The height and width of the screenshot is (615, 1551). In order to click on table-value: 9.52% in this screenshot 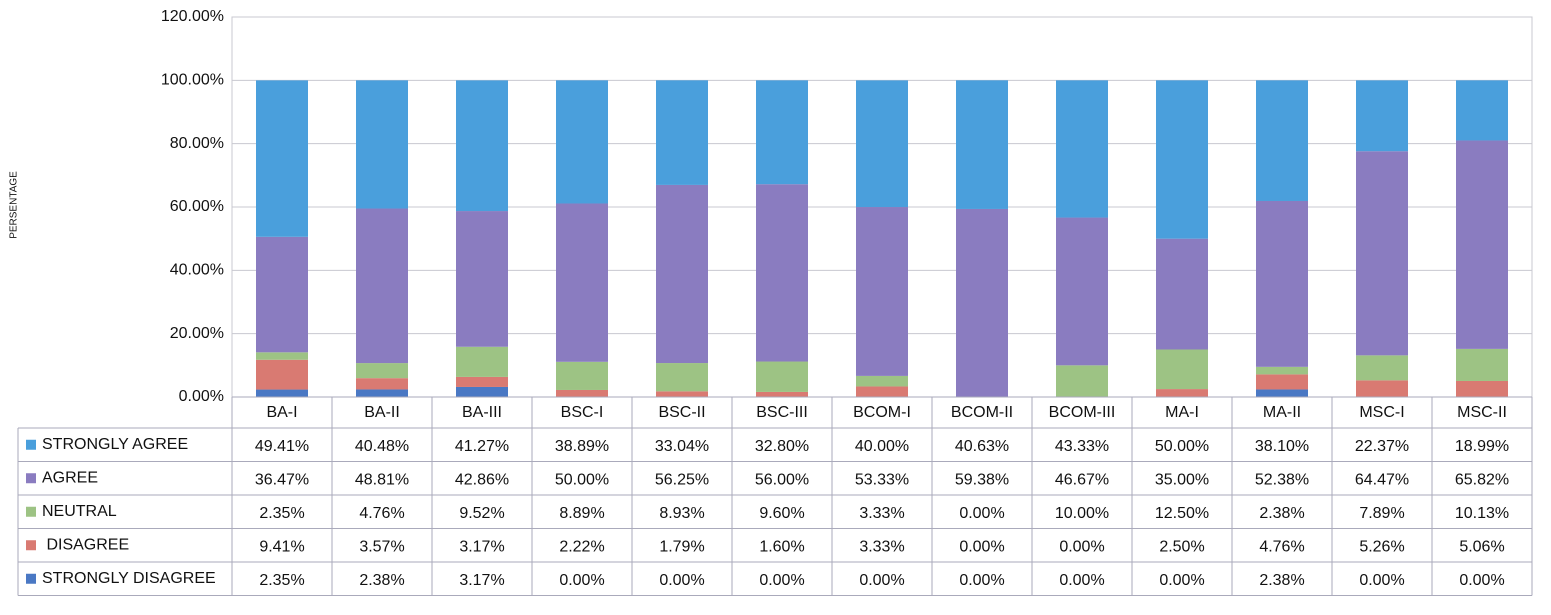, I will do `click(481, 513)`.